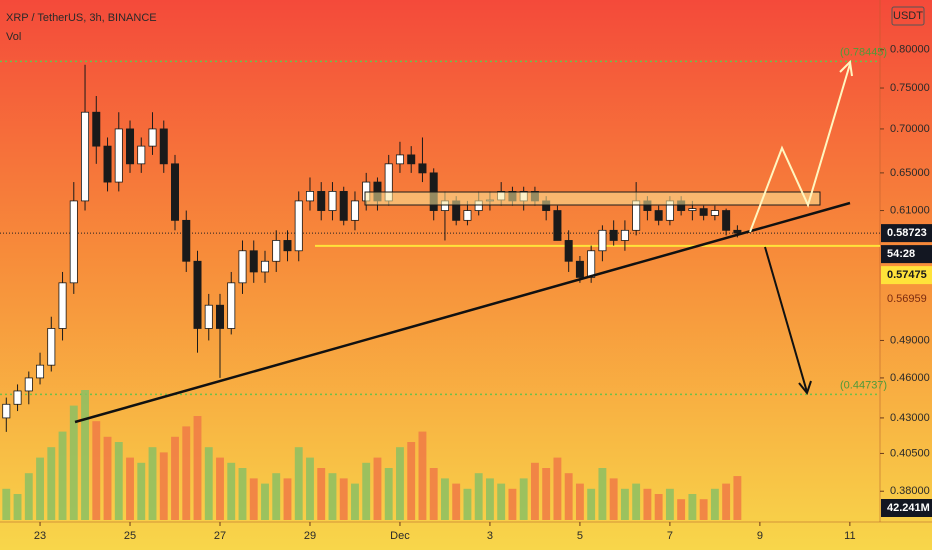  I want to click on countdown: 54:28, so click(901, 254).